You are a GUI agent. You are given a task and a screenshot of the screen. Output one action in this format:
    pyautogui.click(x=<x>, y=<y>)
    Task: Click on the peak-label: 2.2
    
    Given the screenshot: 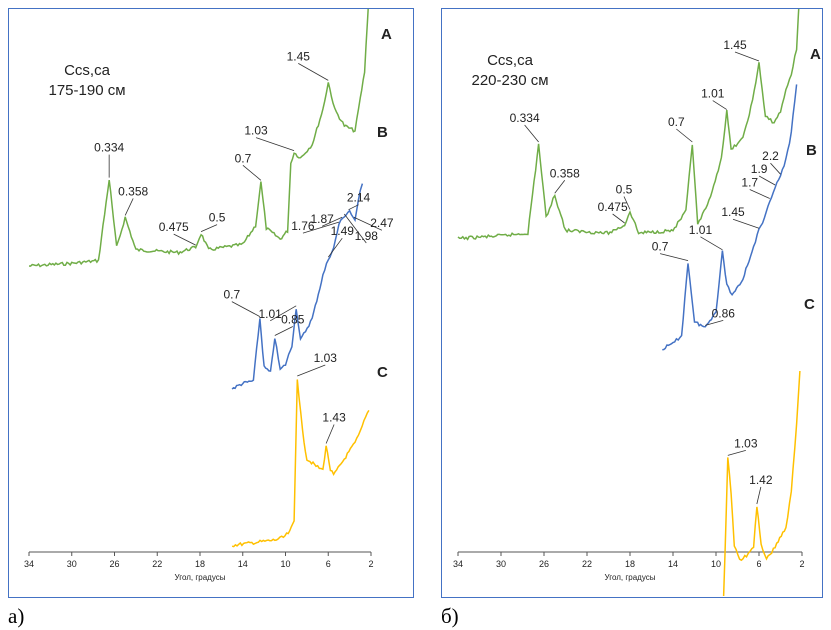 What is the action you would take?
    pyautogui.click(x=770, y=156)
    